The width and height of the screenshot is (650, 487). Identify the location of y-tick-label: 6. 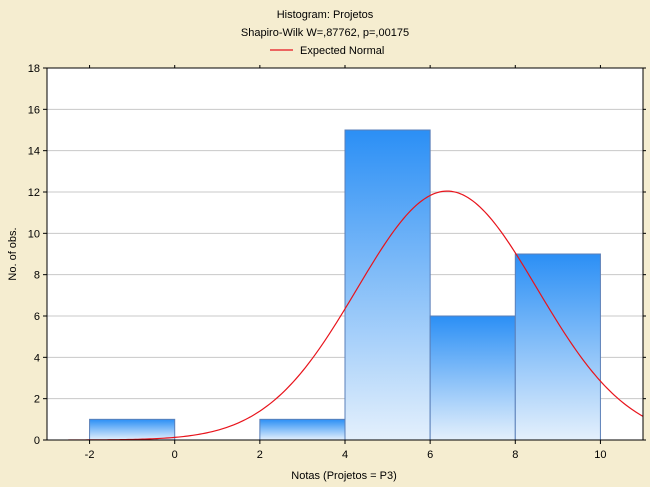
(37, 317).